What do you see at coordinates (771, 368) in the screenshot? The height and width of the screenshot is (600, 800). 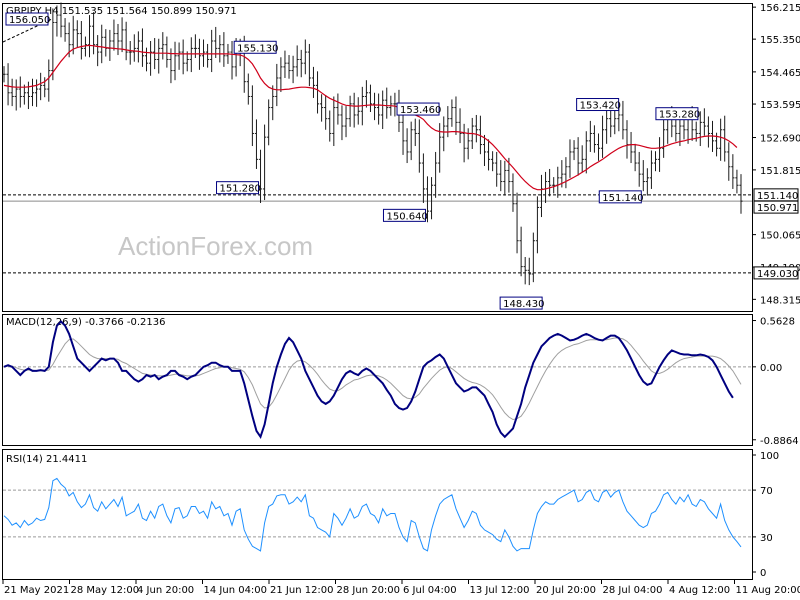 I see `macd-y-tick-label: 0.00` at bounding box center [771, 368].